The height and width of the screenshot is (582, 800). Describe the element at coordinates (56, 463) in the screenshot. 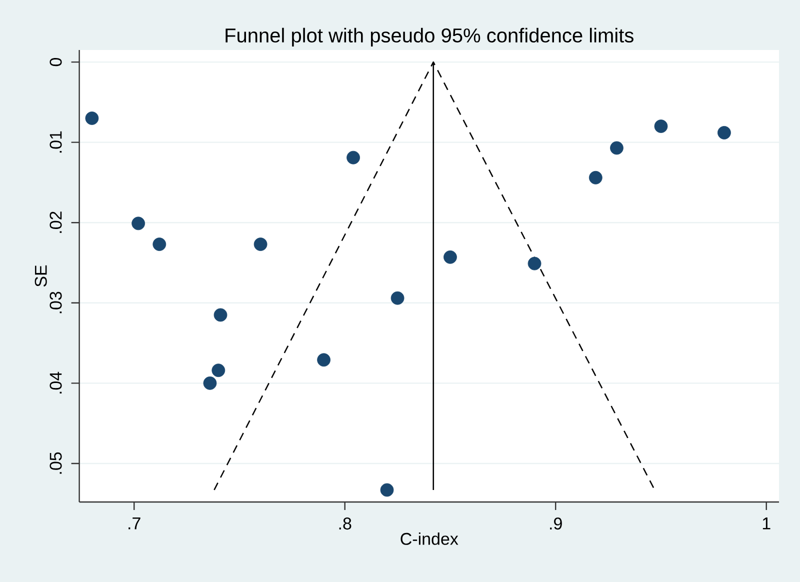

I see `y-tick-label: .05` at that location.